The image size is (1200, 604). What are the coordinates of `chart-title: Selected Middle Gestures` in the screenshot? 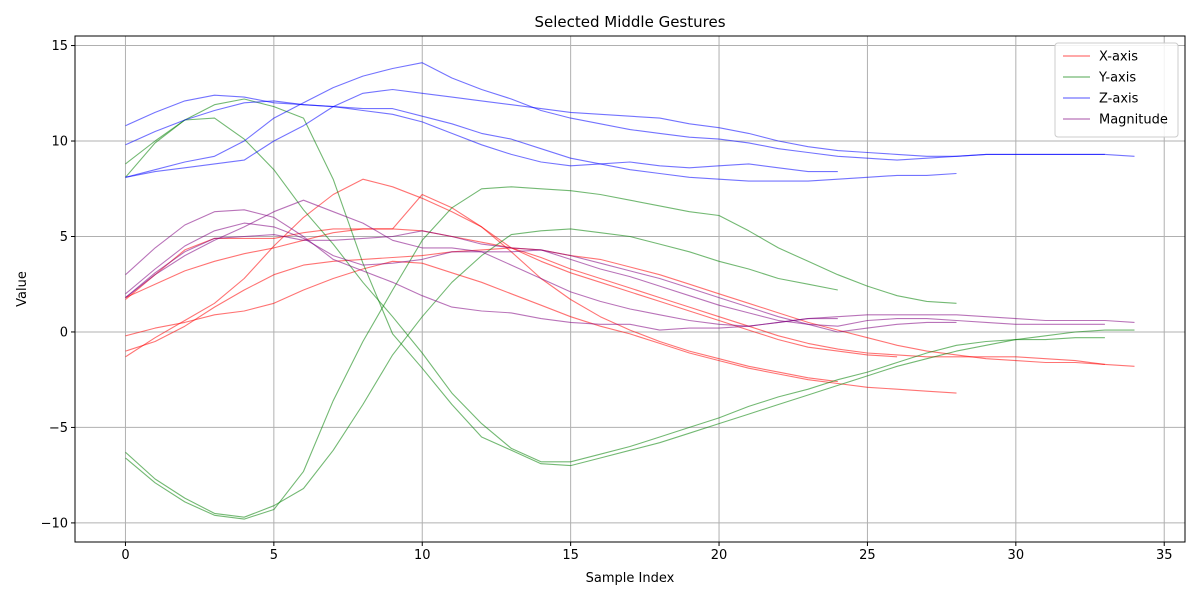 It's located at (629, 22).